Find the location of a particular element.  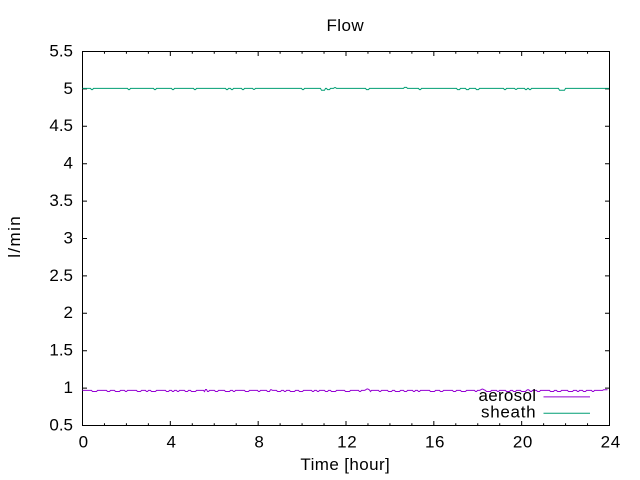

svg-text: Time [hour] is located at coordinates (345, 464).